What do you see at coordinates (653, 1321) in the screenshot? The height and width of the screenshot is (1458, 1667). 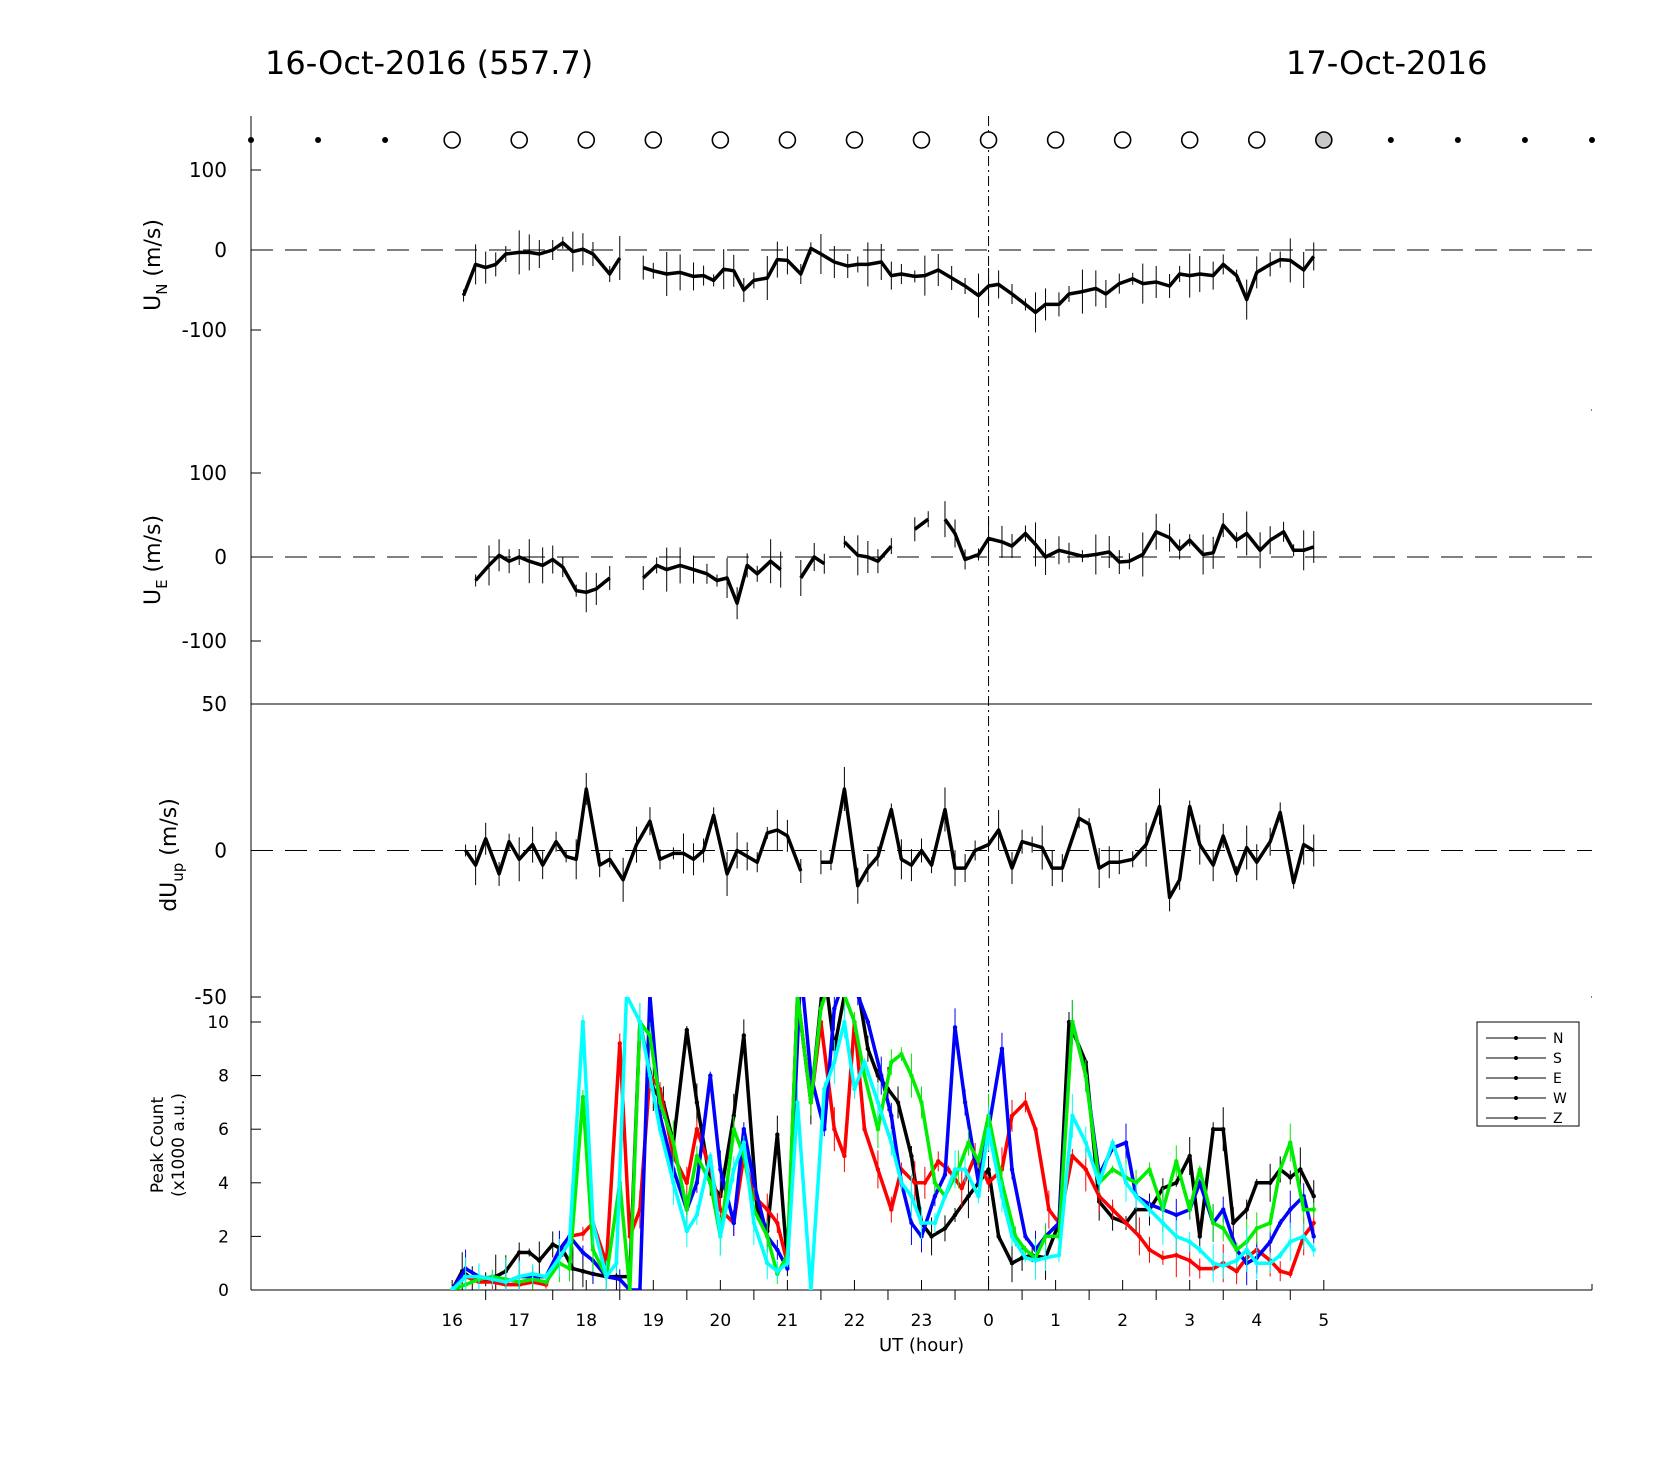 I see `x-tick-label: 19` at bounding box center [653, 1321].